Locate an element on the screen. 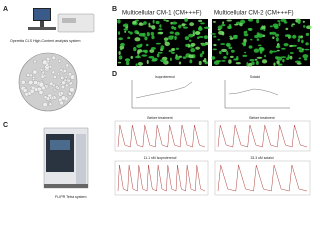  trace-title: 33.3 uM sotalol is located at coordinates (262, 158).